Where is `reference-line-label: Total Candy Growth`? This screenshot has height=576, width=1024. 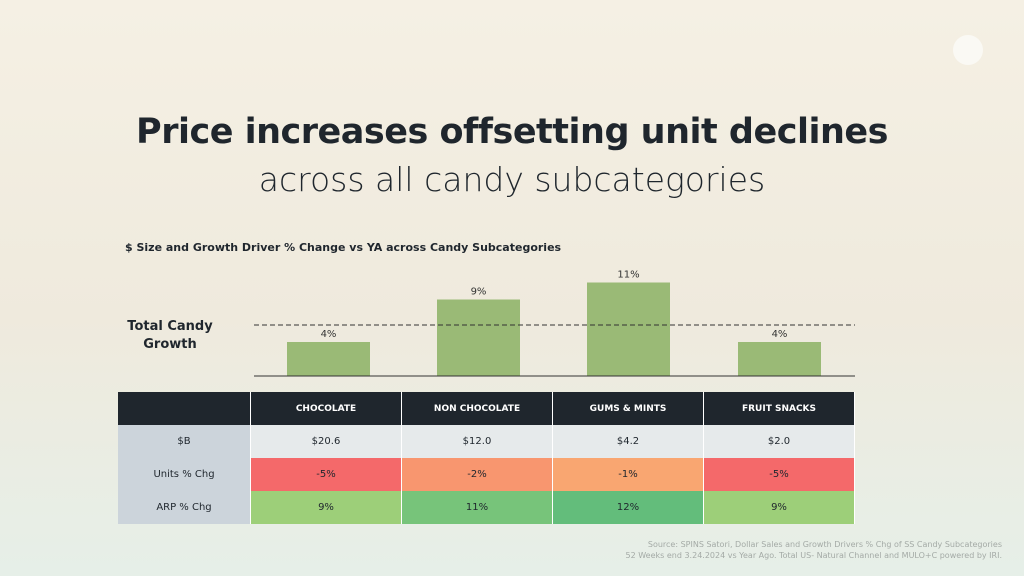 reference-line-label: Total Candy Growth is located at coordinates (170, 335).